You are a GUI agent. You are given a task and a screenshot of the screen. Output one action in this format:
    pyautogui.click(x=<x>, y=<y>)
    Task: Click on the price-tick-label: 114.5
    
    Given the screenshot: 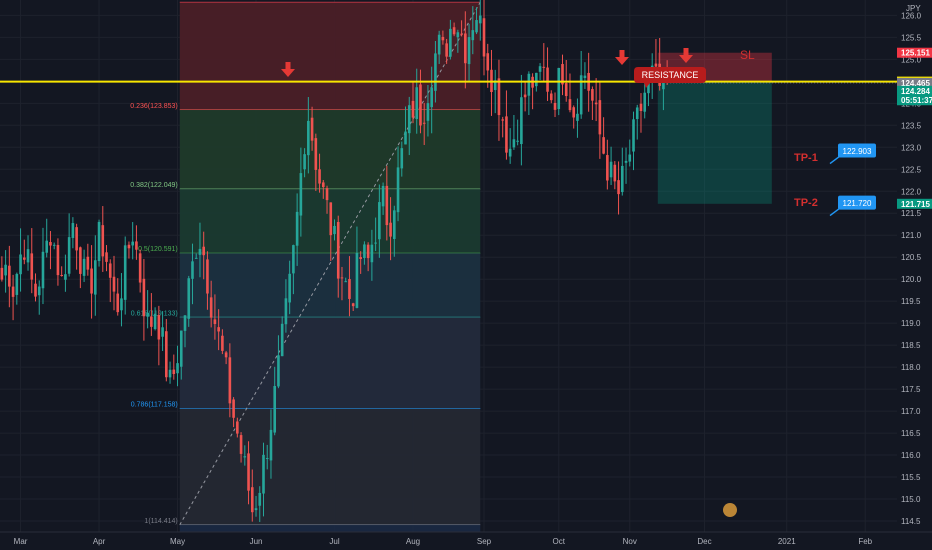 What is the action you would take?
    pyautogui.click(x=911, y=521)
    